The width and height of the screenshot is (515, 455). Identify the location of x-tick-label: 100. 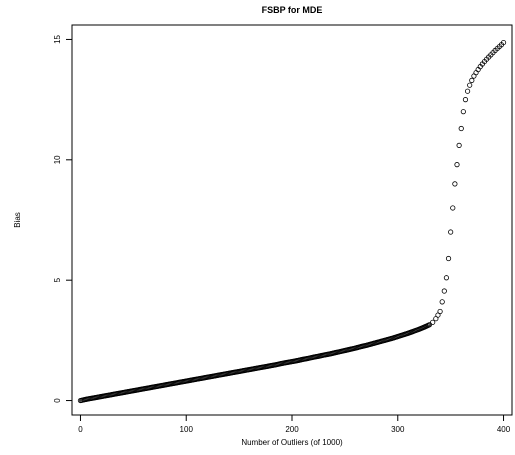
(187, 429).